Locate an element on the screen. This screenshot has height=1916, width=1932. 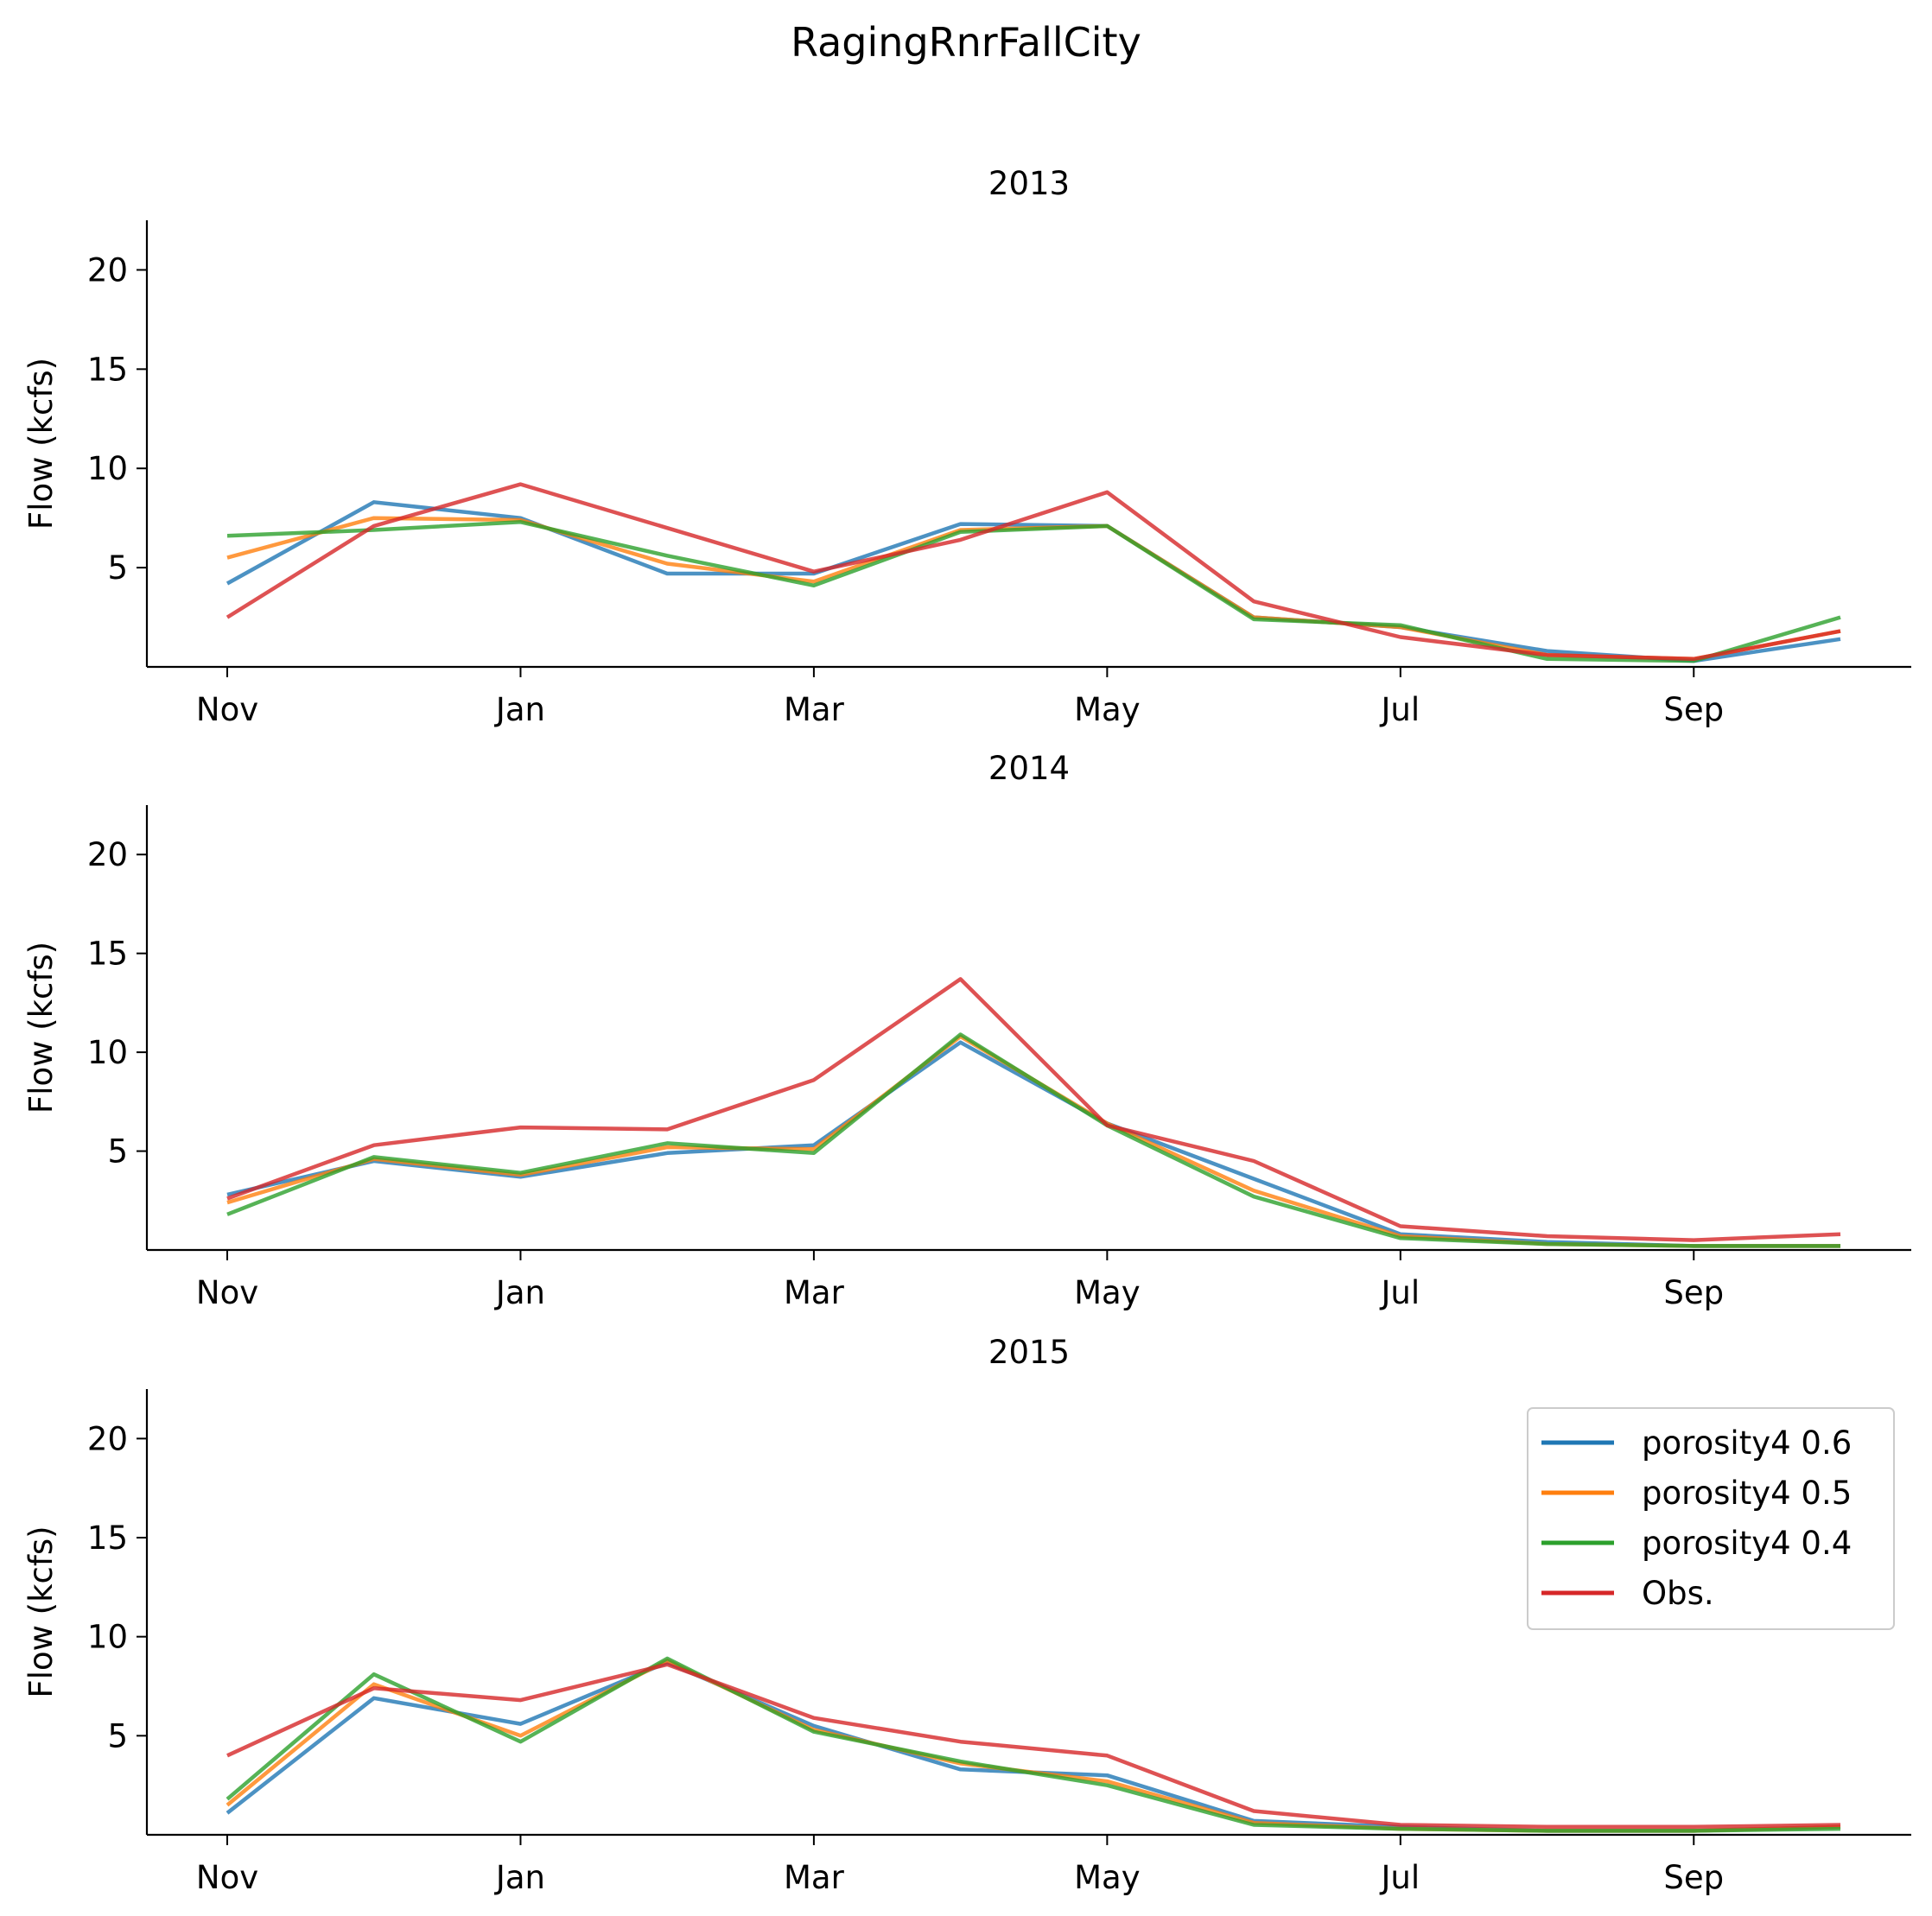
subplot-title: 2014 is located at coordinates (1029, 769).